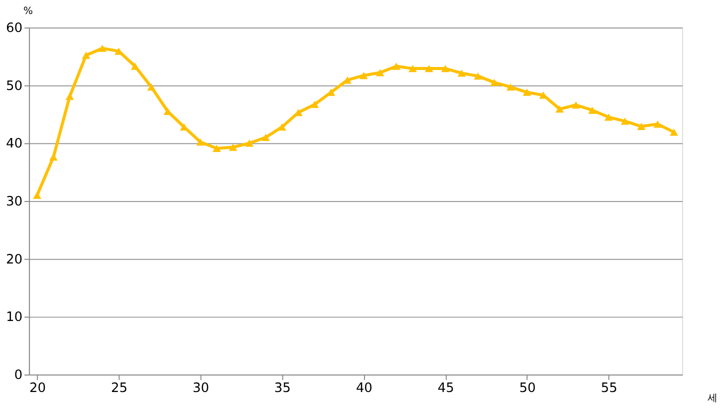 This screenshot has height=410, width=722. What do you see at coordinates (14, 28) in the screenshot?
I see `y-tick-label: 60` at bounding box center [14, 28].